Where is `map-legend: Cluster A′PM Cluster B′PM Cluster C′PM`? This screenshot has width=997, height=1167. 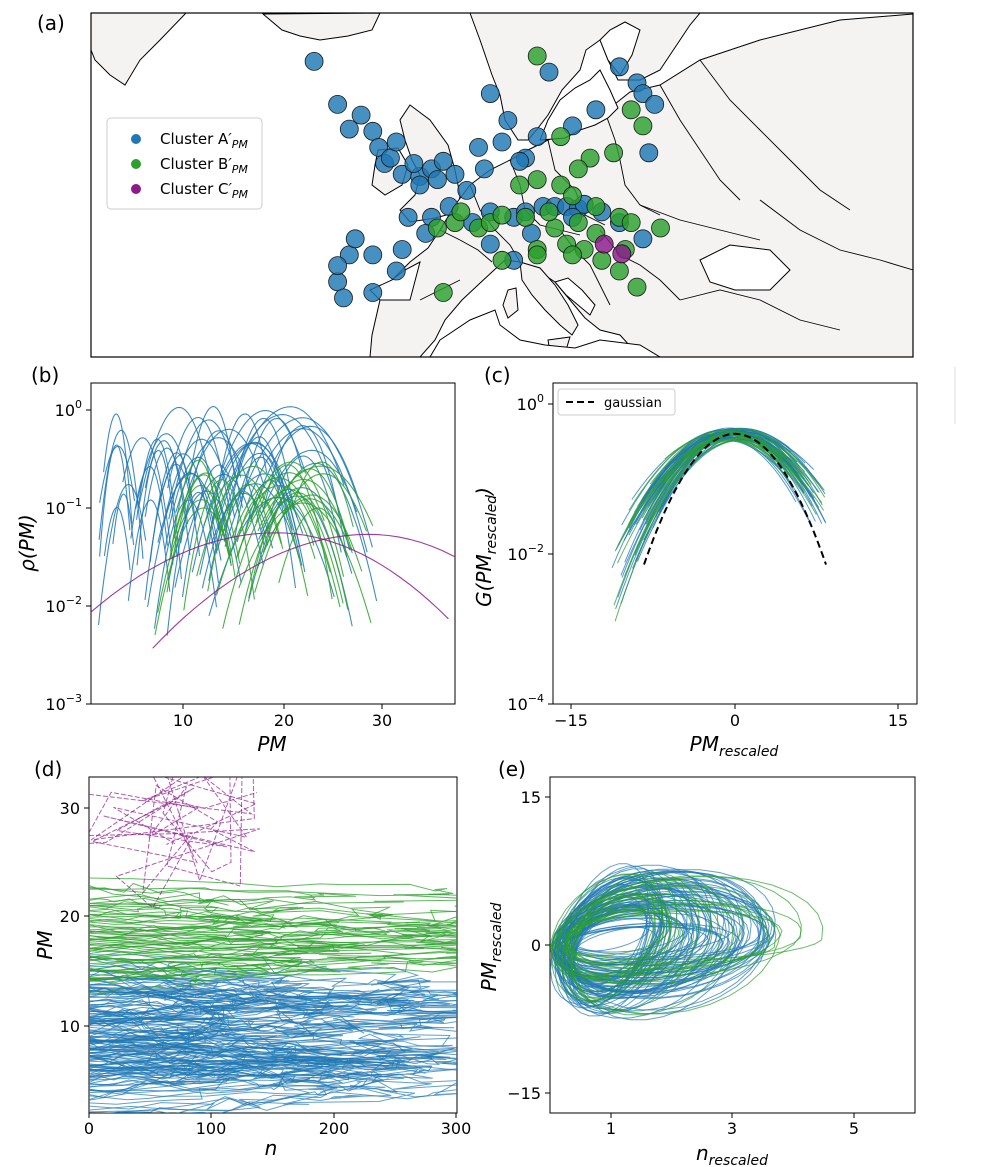 map-legend: Cluster A′PM Cluster B′PM Cluster C′PM is located at coordinates (184, 163).